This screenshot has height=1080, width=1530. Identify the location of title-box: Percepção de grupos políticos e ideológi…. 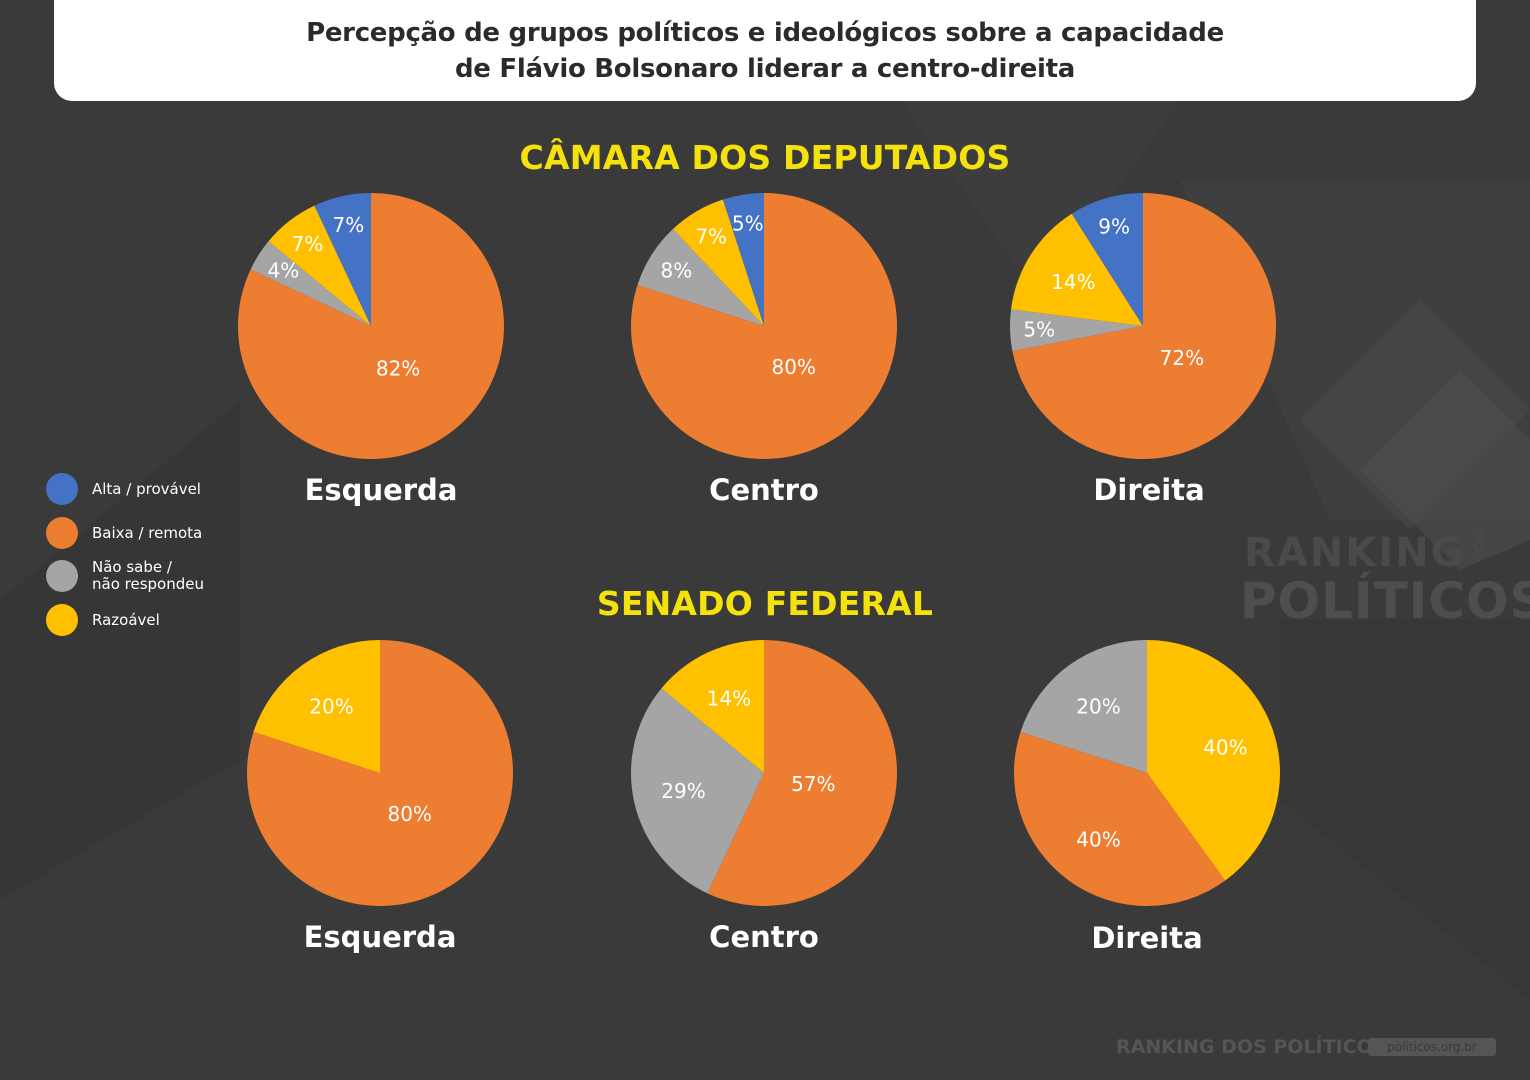
(765, 50).